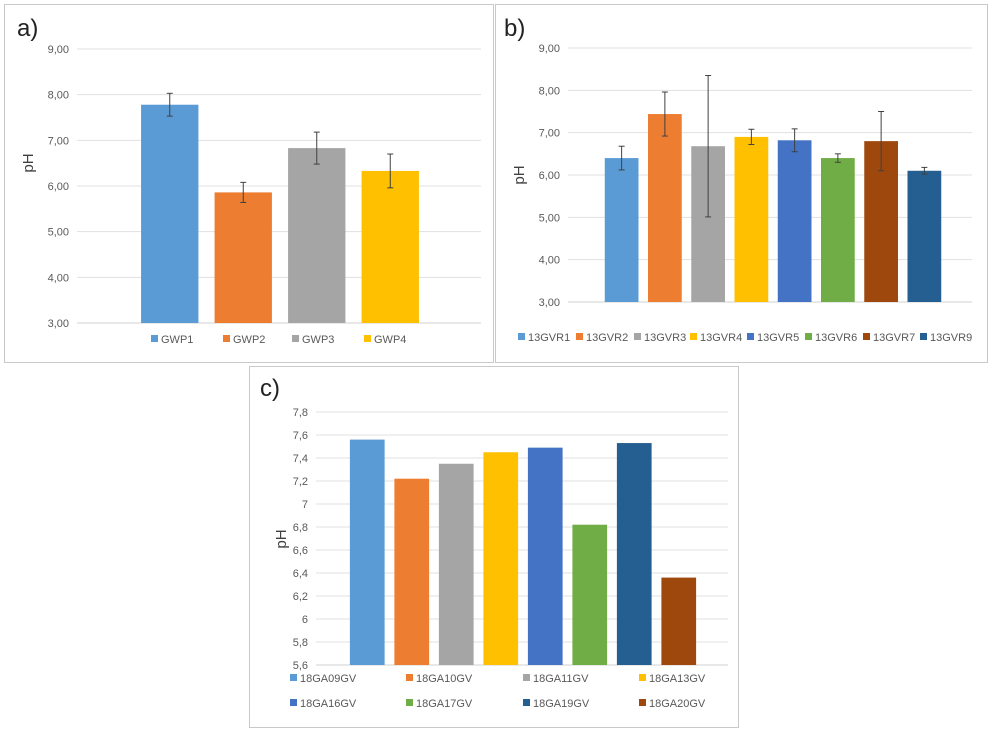 Image resolution: width=993 pixels, height=735 pixels. Describe the element at coordinates (924, 236) in the screenshot. I see `bar-13gvr9` at that location.